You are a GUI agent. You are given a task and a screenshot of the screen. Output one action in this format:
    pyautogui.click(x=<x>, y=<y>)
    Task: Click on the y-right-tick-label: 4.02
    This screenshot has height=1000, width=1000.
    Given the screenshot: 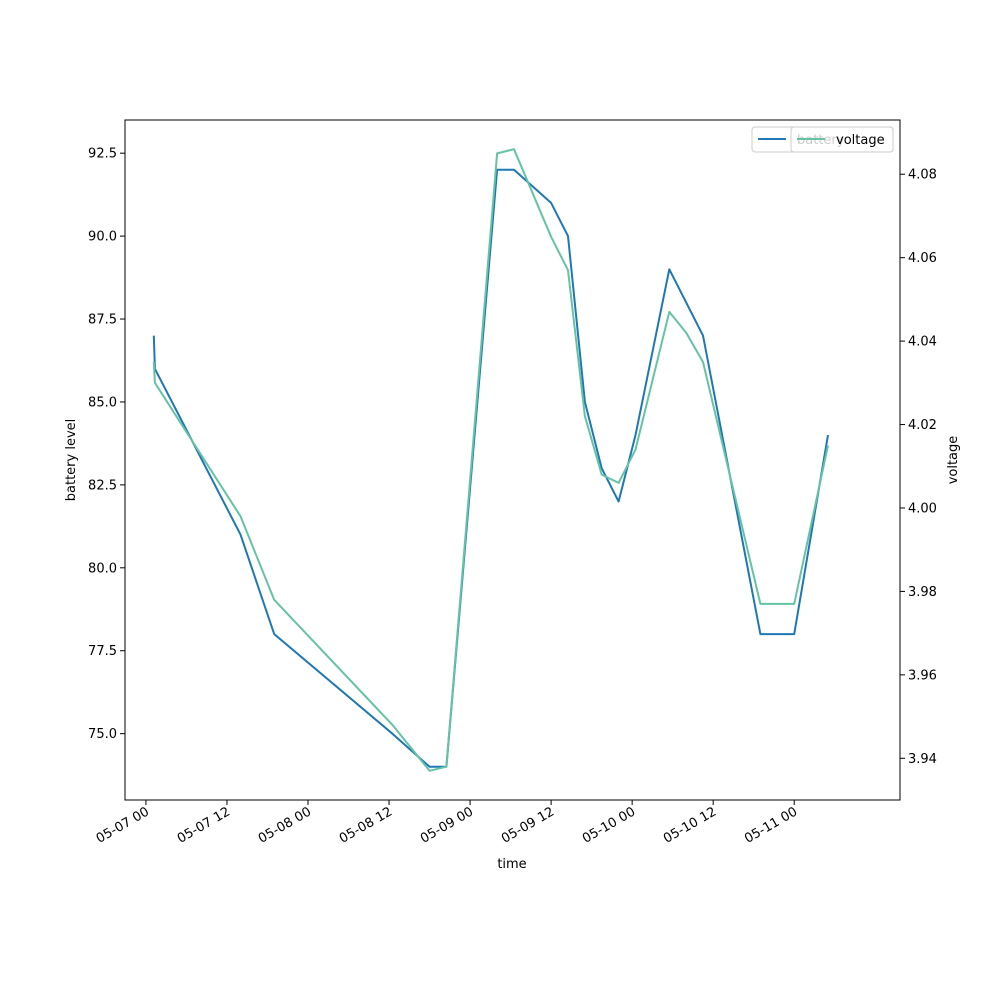 What is the action you would take?
    pyautogui.click(x=922, y=425)
    